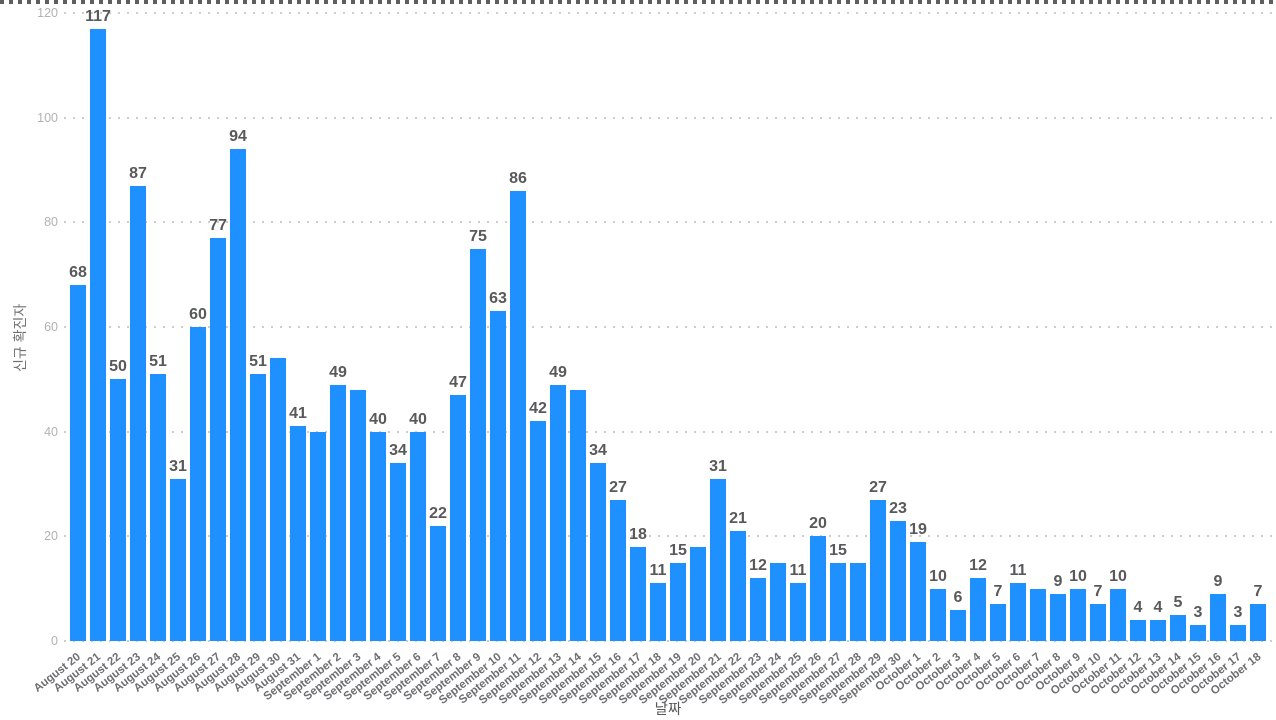  I want to click on bar-value-label: 5, so click(1178, 602).